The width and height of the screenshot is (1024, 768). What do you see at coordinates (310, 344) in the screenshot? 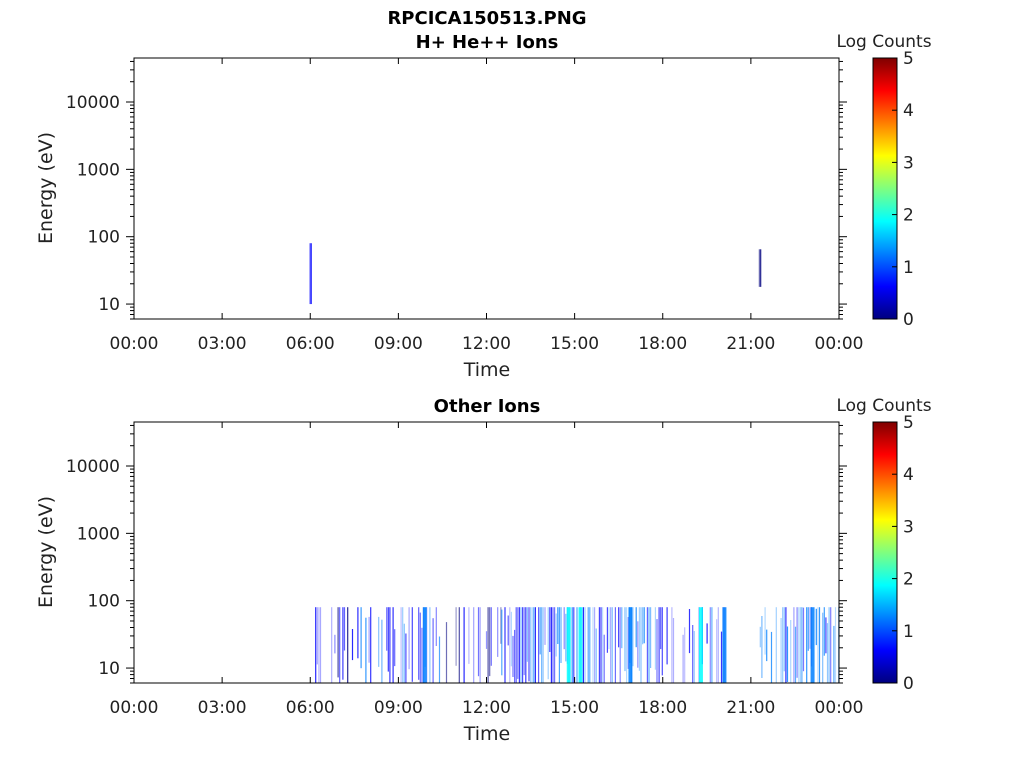
I see `x-tick-label: 06:00` at bounding box center [310, 344].